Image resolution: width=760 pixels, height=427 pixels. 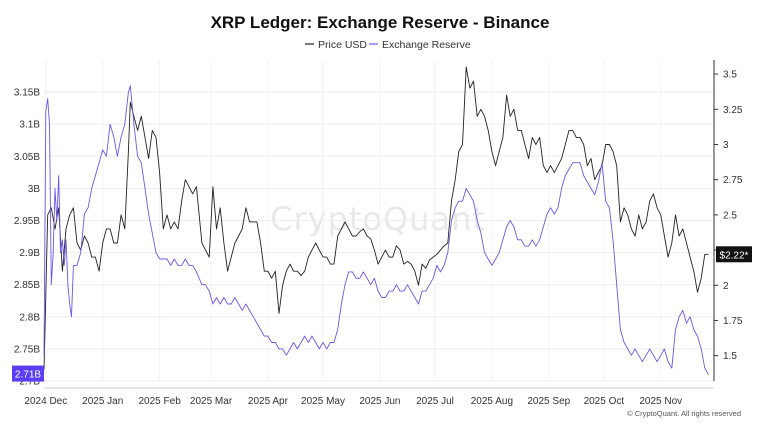 What do you see at coordinates (268, 401) in the screenshot?
I see `x-tick-label: 2025 Apr` at bounding box center [268, 401].